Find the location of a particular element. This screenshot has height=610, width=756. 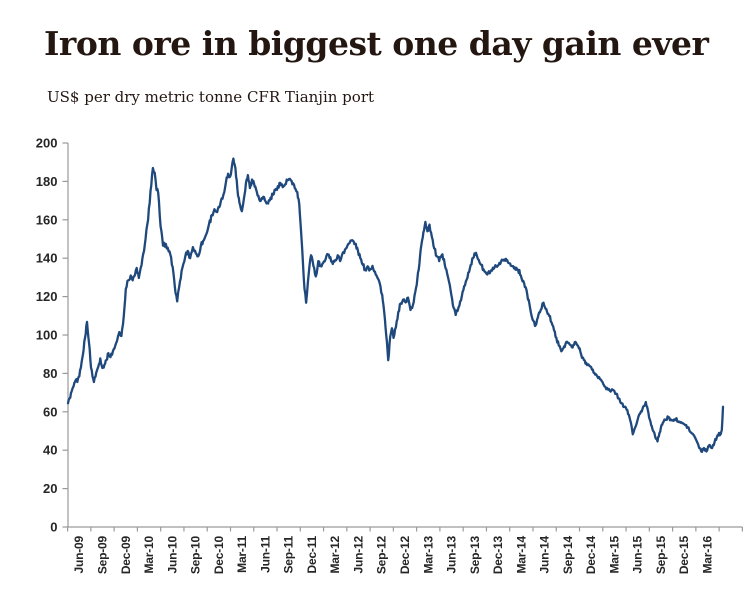

x-tick-label: Sep-15 is located at coordinates (661, 554).